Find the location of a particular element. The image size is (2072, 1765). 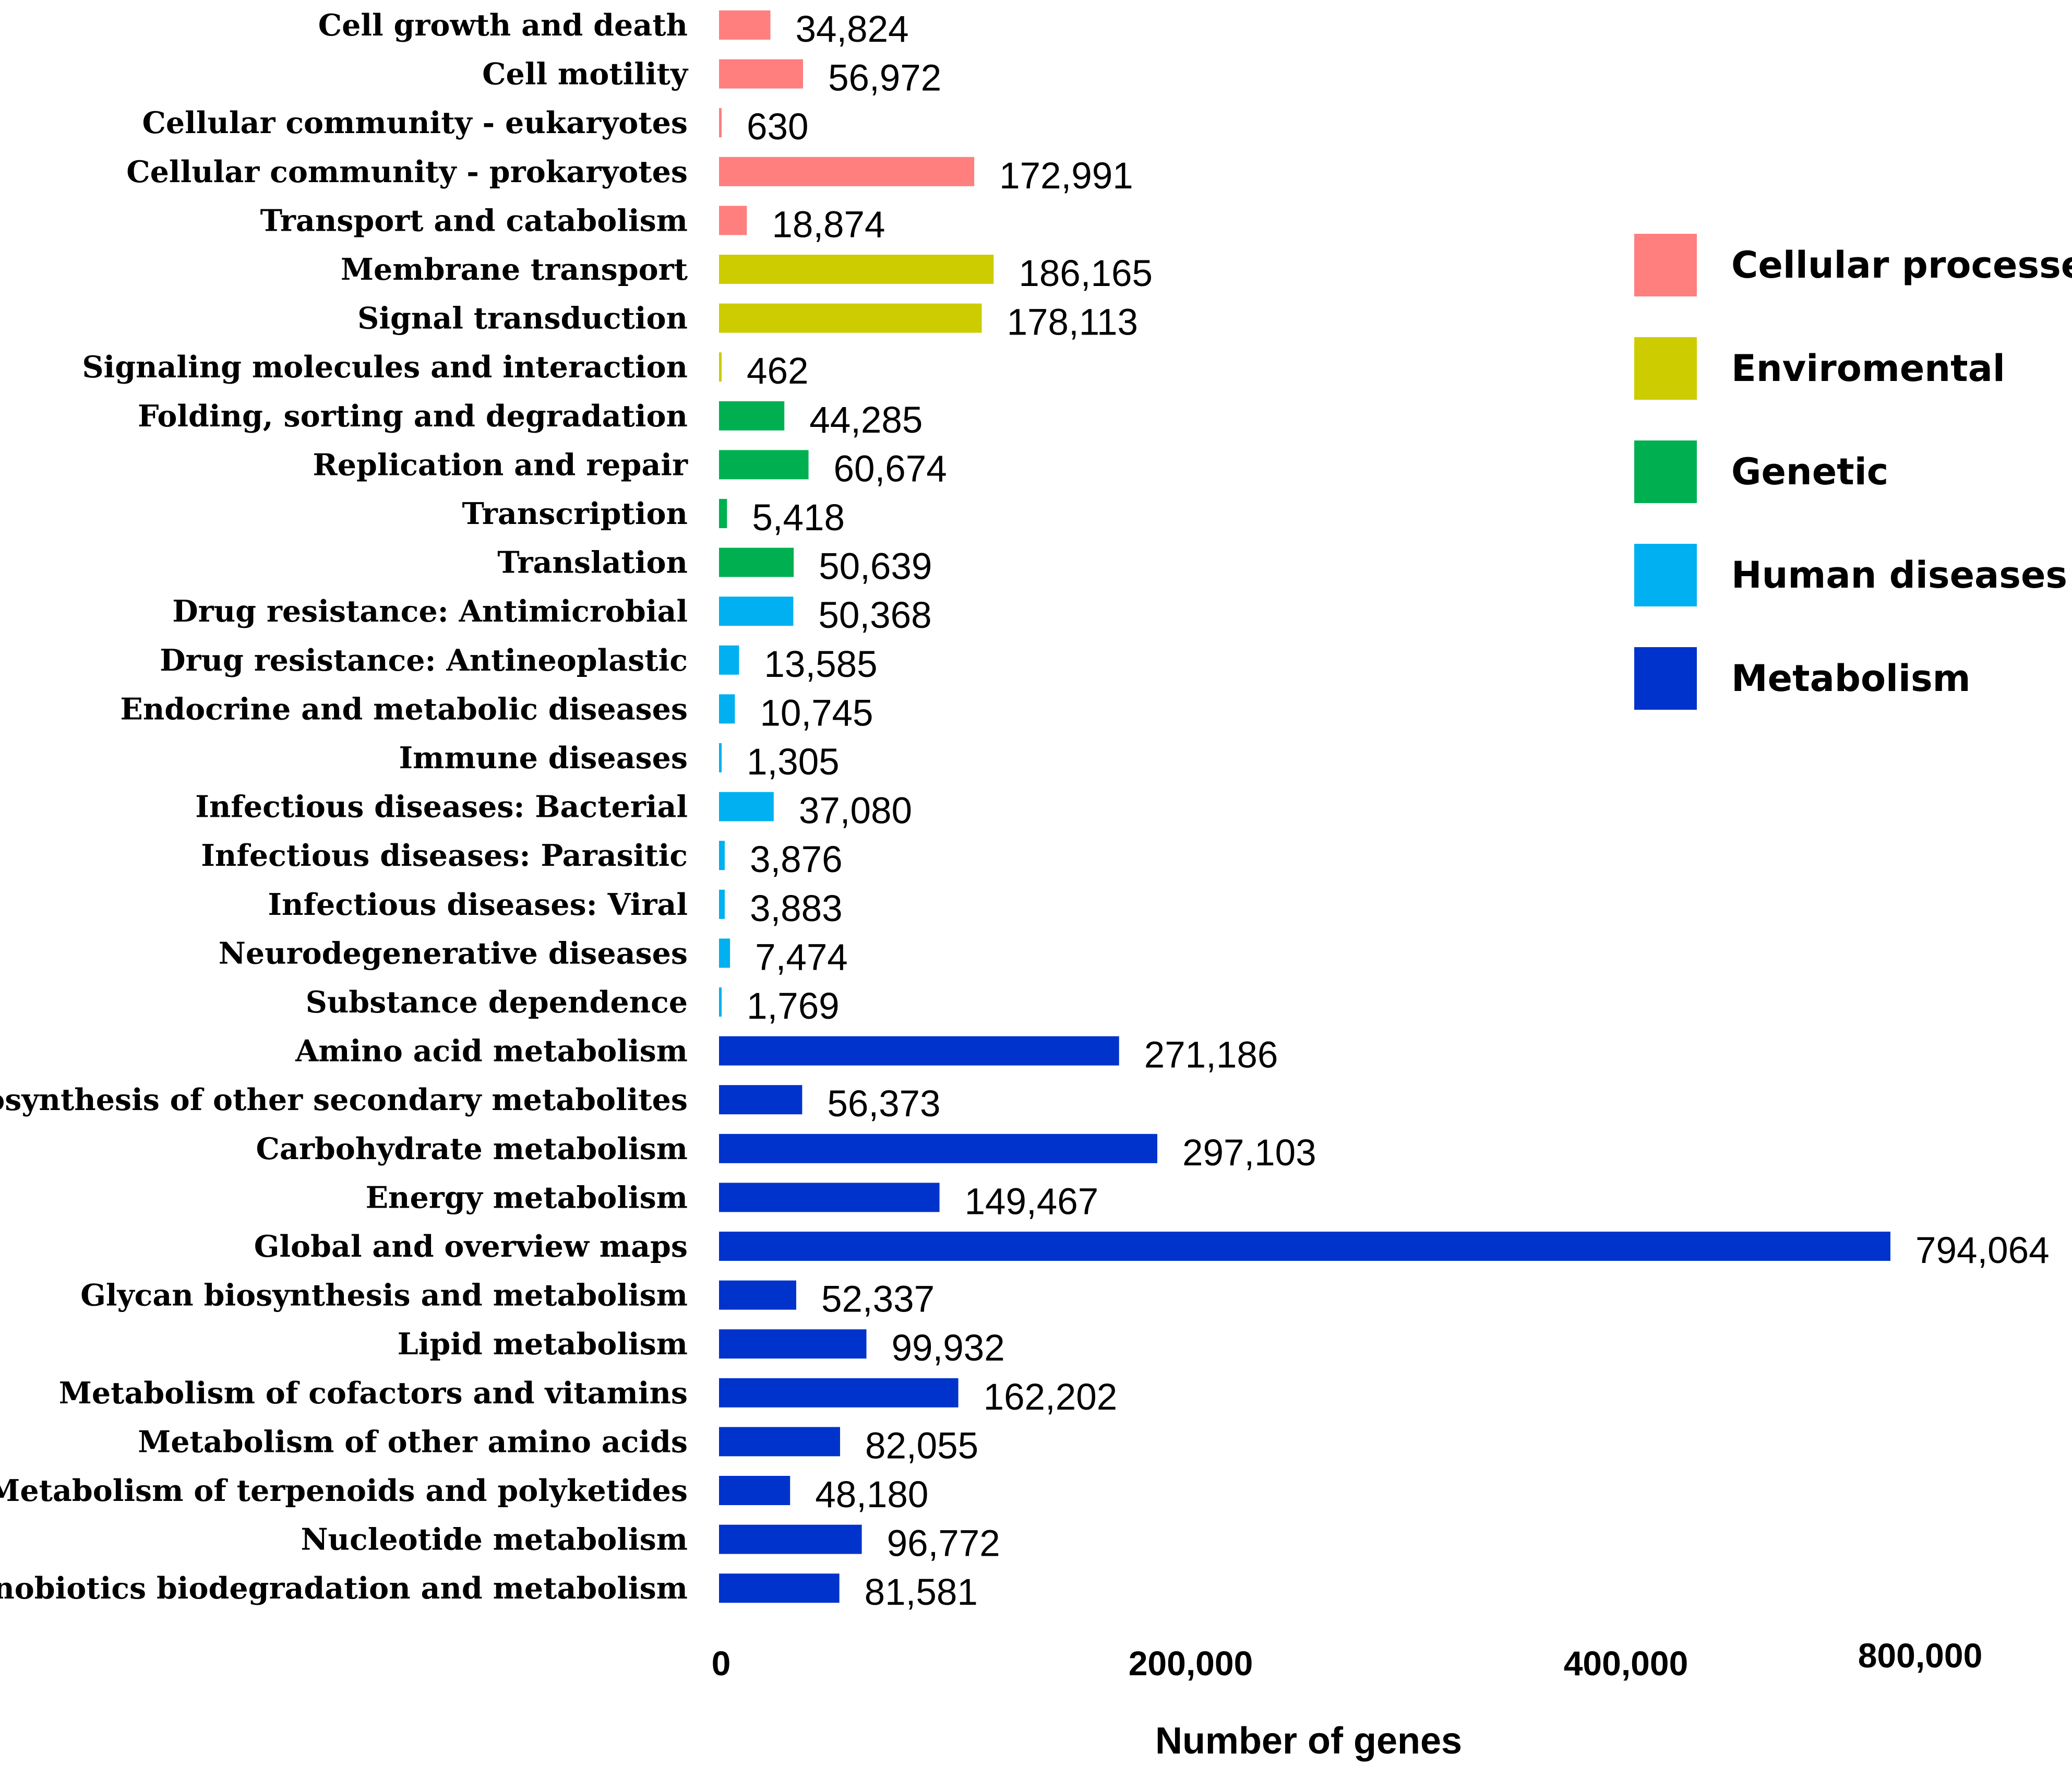

category-label-signaling-molecules-and-interaction: Signaling molecules and interaction is located at coordinates (385, 367).